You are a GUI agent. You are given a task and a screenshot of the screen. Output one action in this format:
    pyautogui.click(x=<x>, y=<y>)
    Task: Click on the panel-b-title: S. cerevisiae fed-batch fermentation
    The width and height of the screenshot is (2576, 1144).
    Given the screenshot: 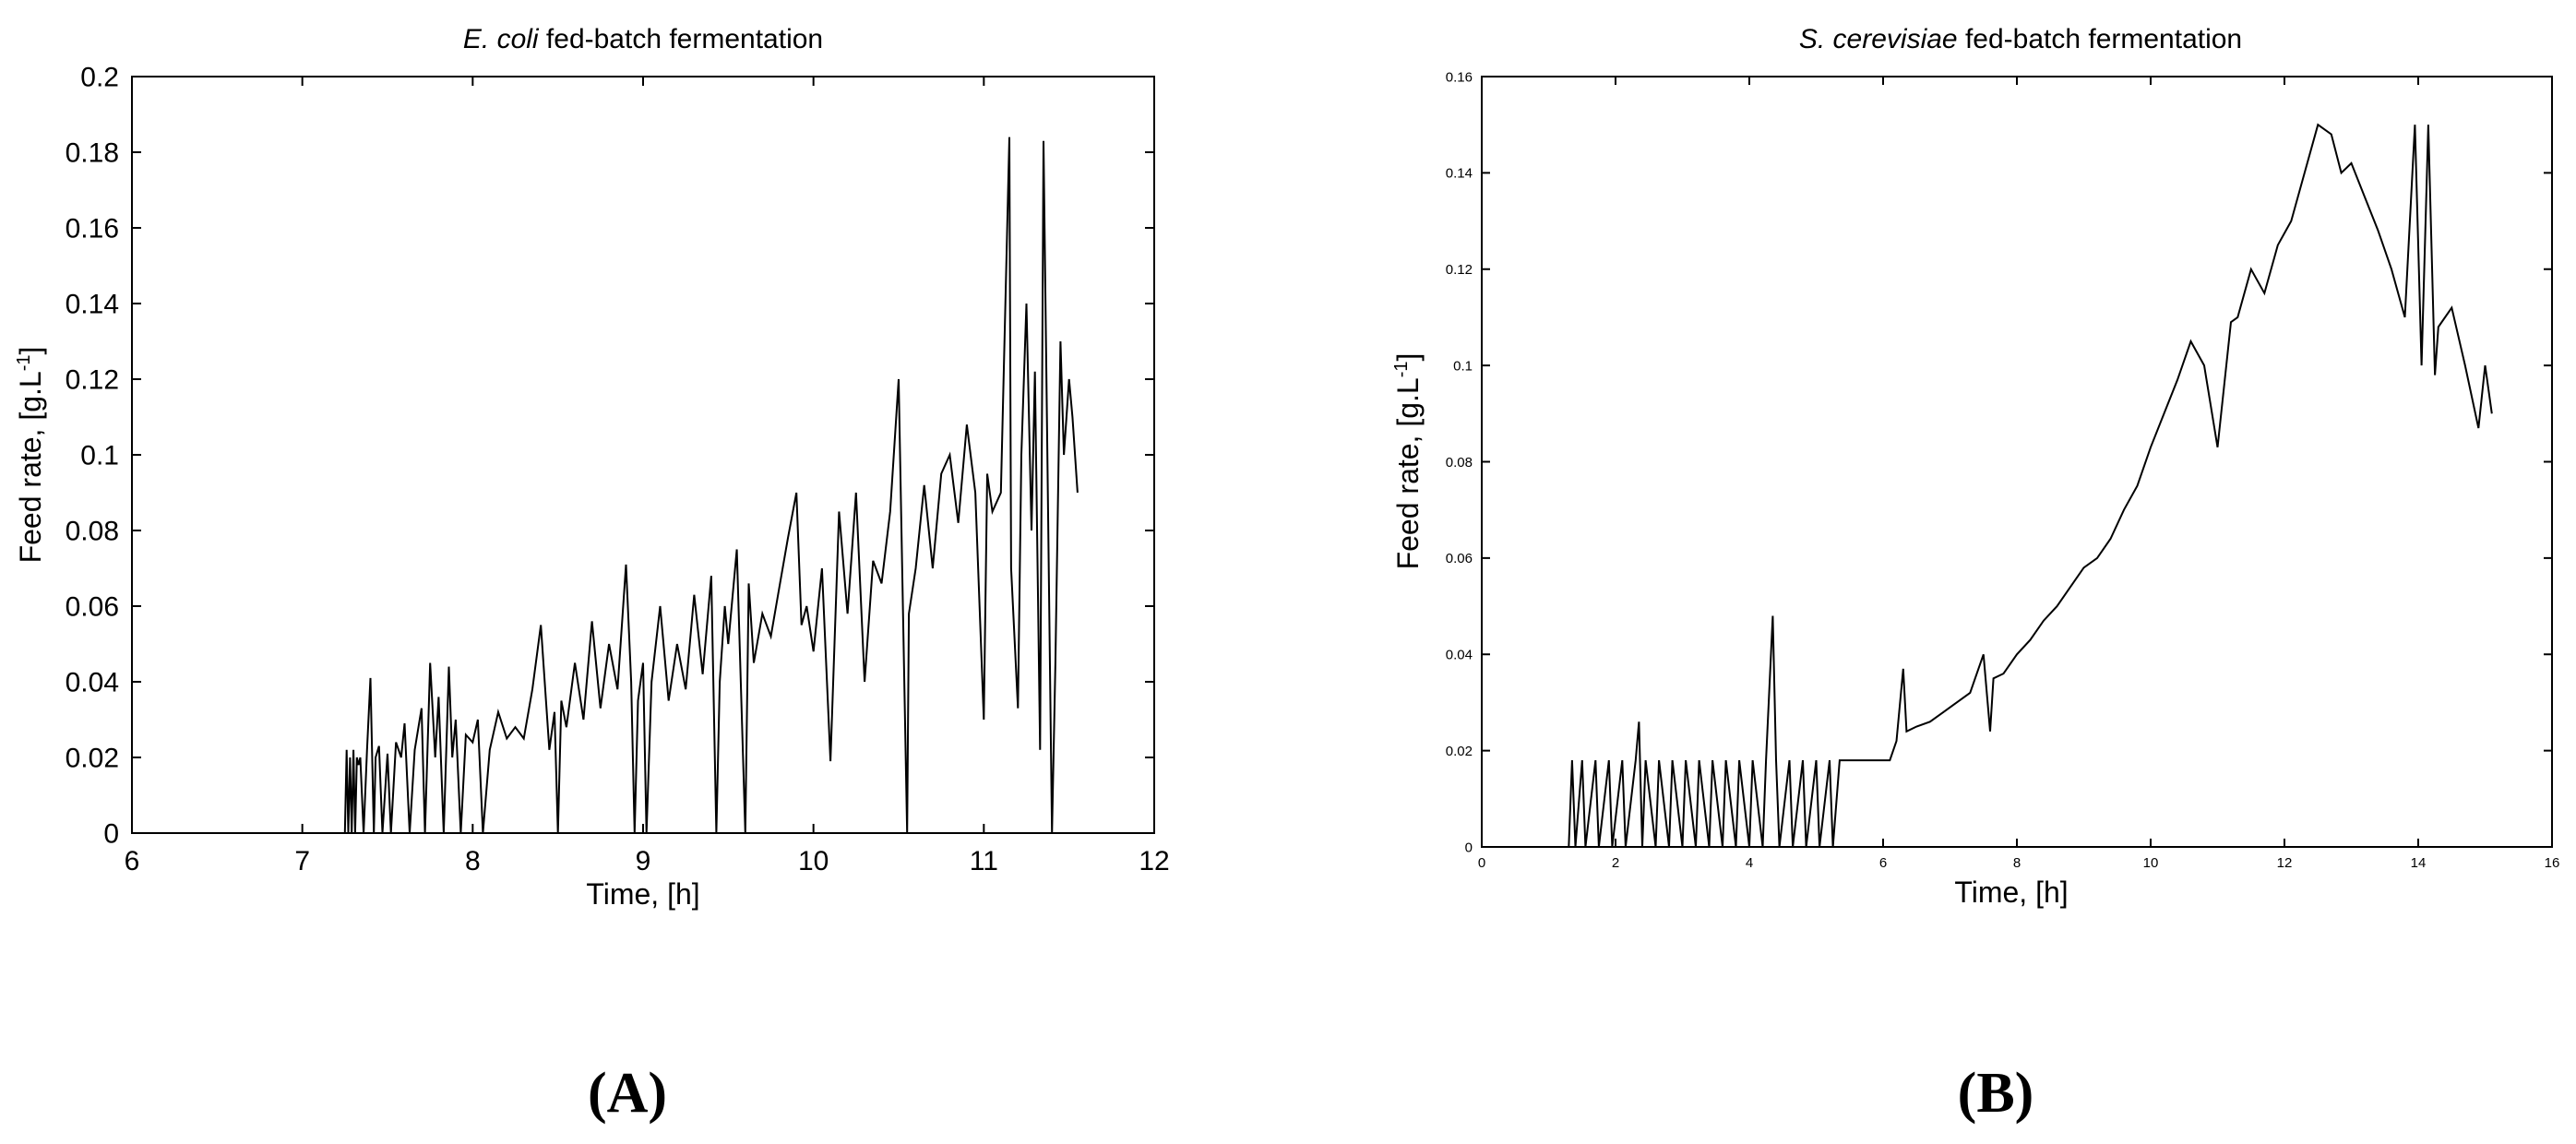 What is the action you would take?
    pyautogui.click(x=2021, y=39)
    